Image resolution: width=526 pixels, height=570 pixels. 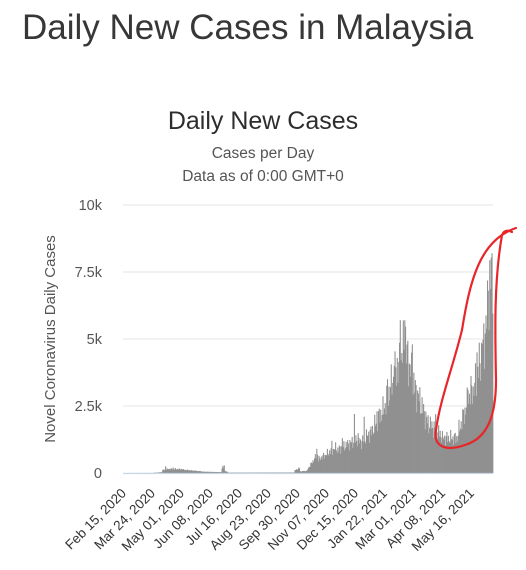 I want to click on page-heading: Daily New Cases in Malaysia, so click(x=248, y=27).